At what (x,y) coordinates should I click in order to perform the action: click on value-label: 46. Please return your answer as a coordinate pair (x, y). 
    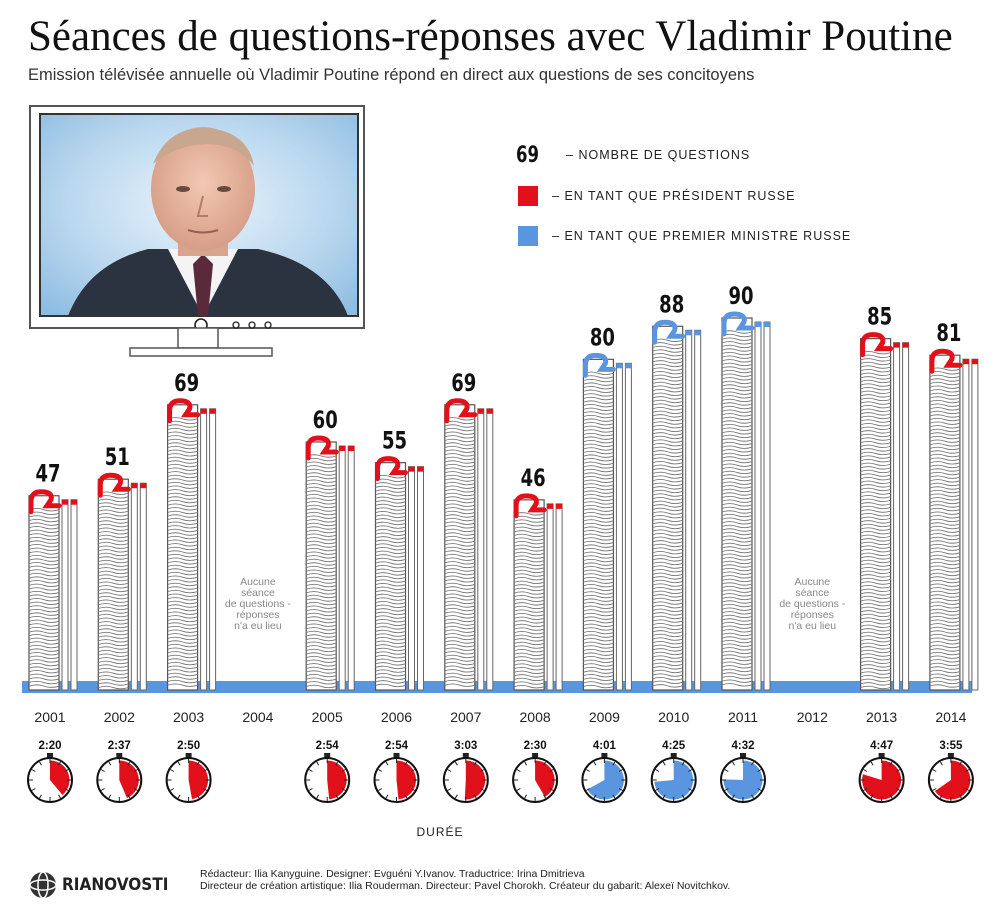
    Looking at the image, I should click on (533, 478).